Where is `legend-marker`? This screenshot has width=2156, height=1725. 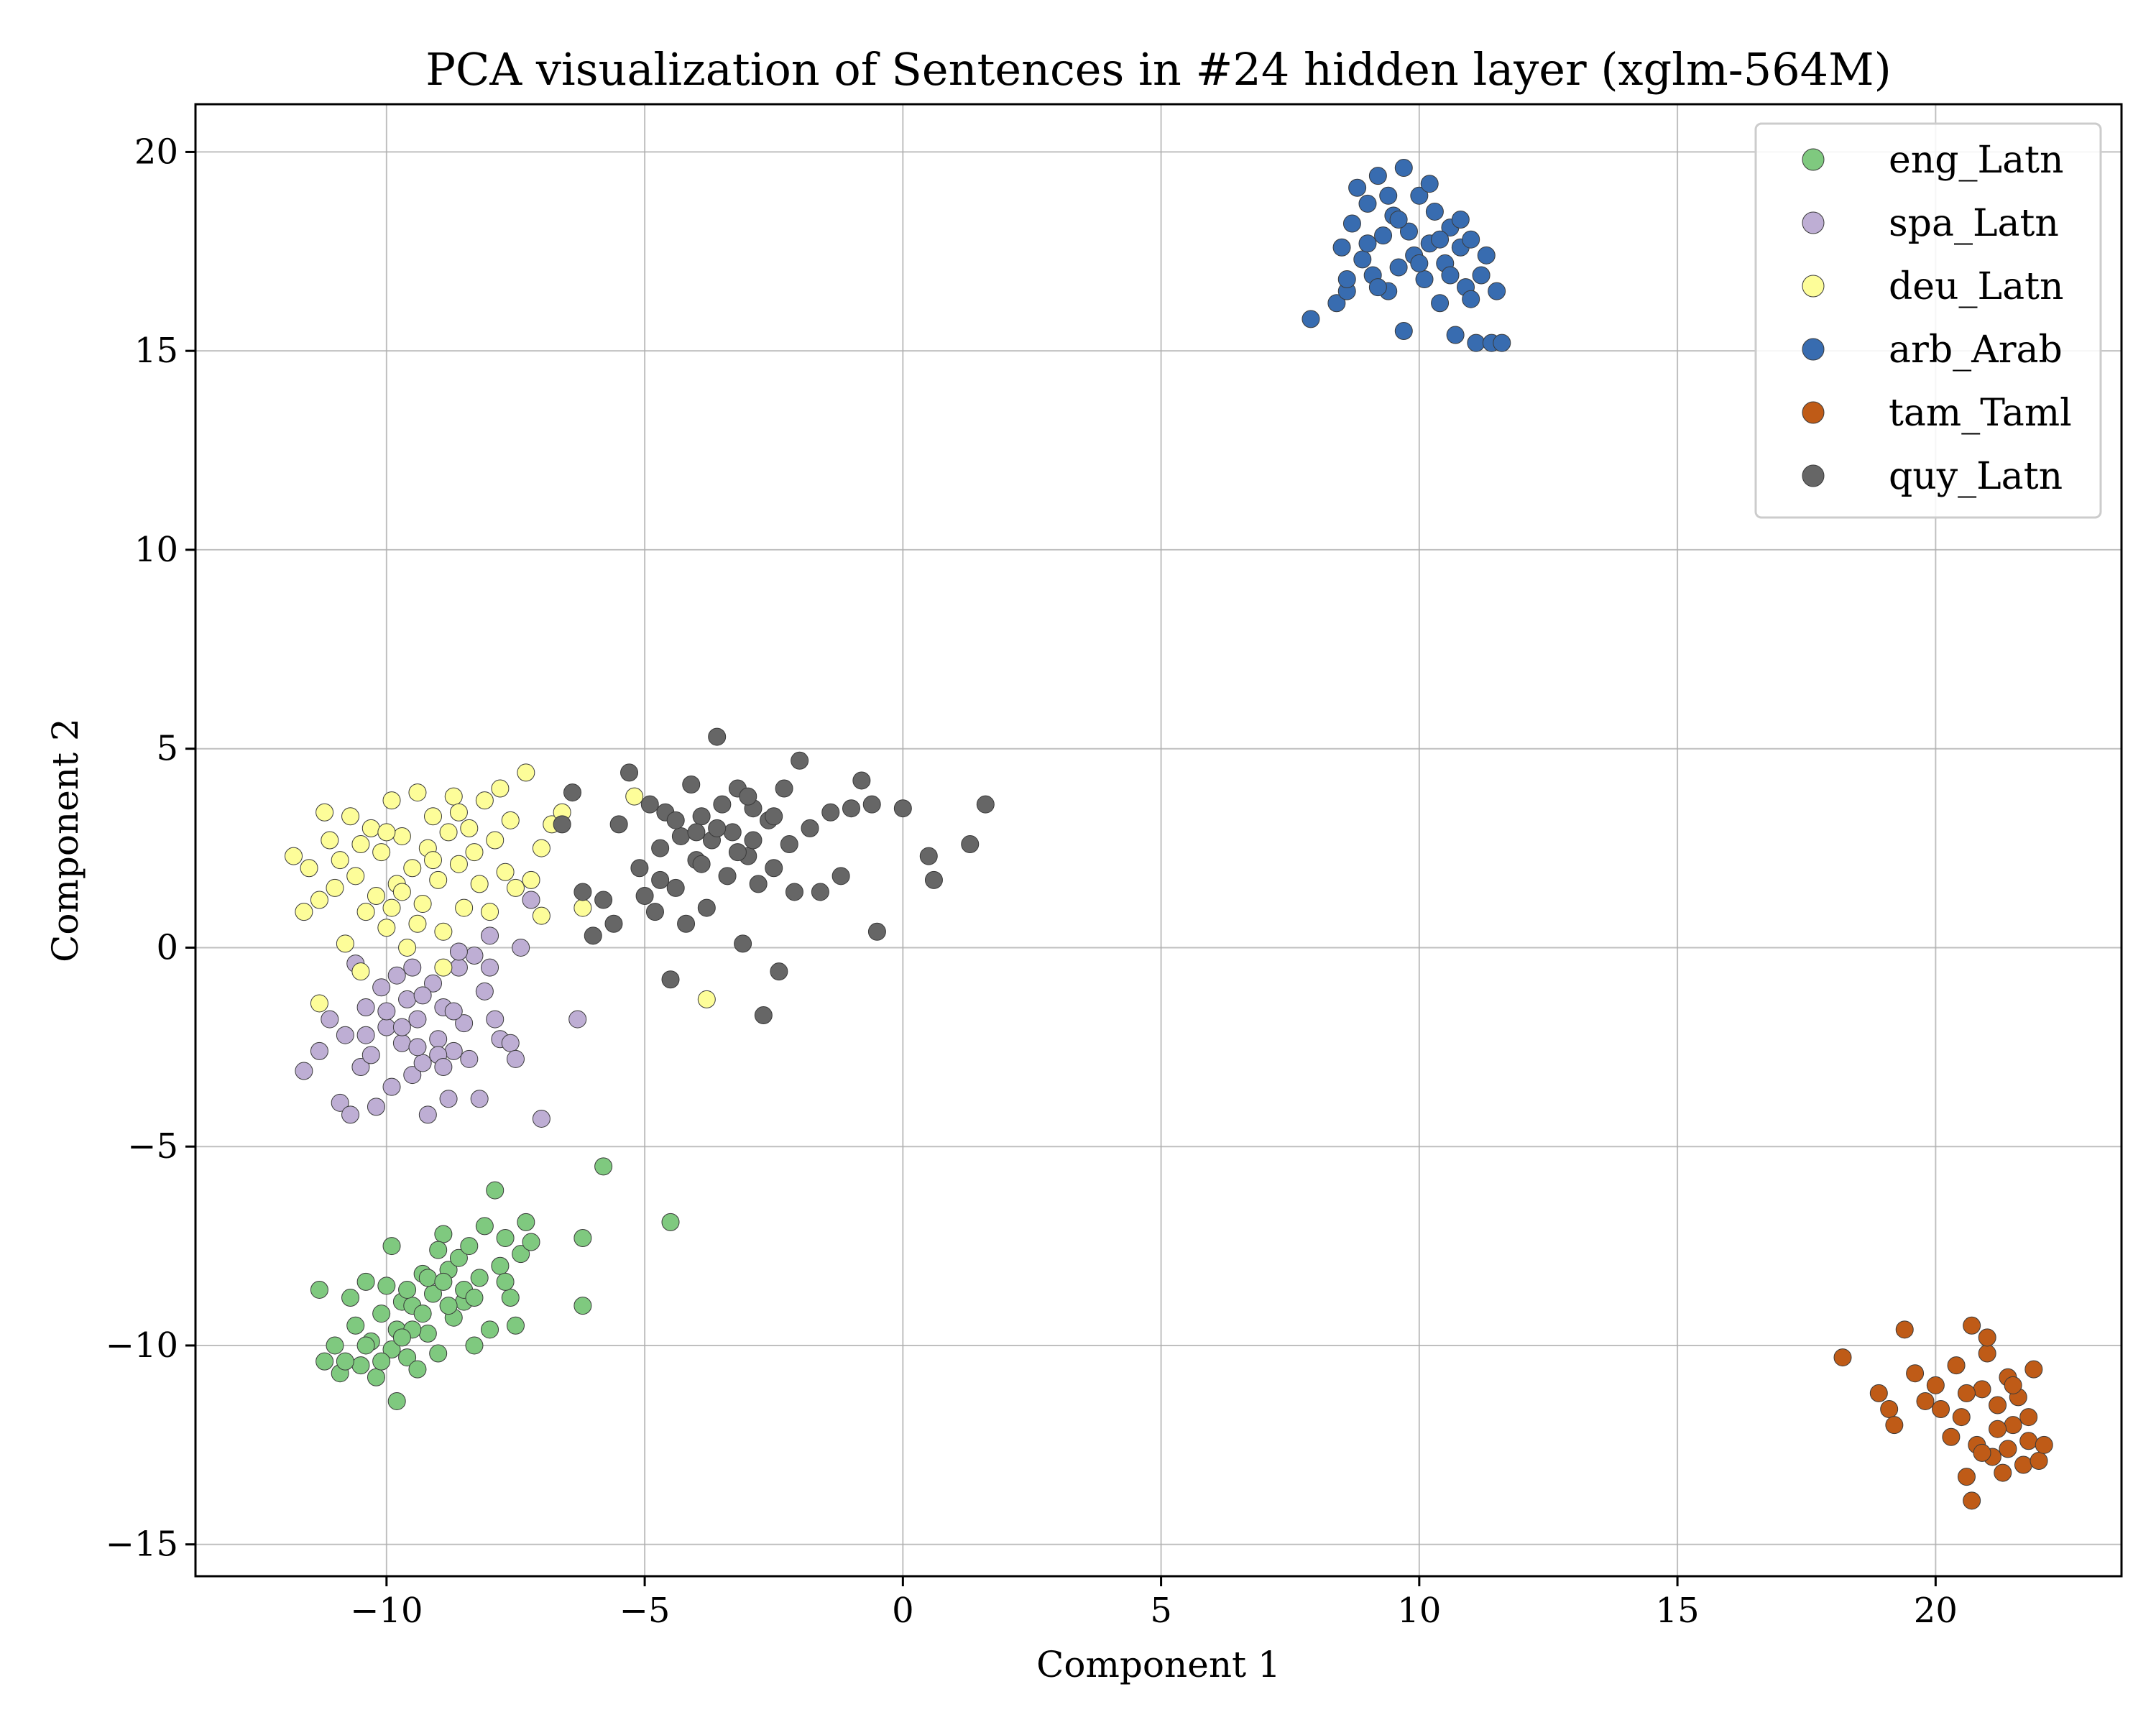 legend-marker is located at coordinates (1813, 159).